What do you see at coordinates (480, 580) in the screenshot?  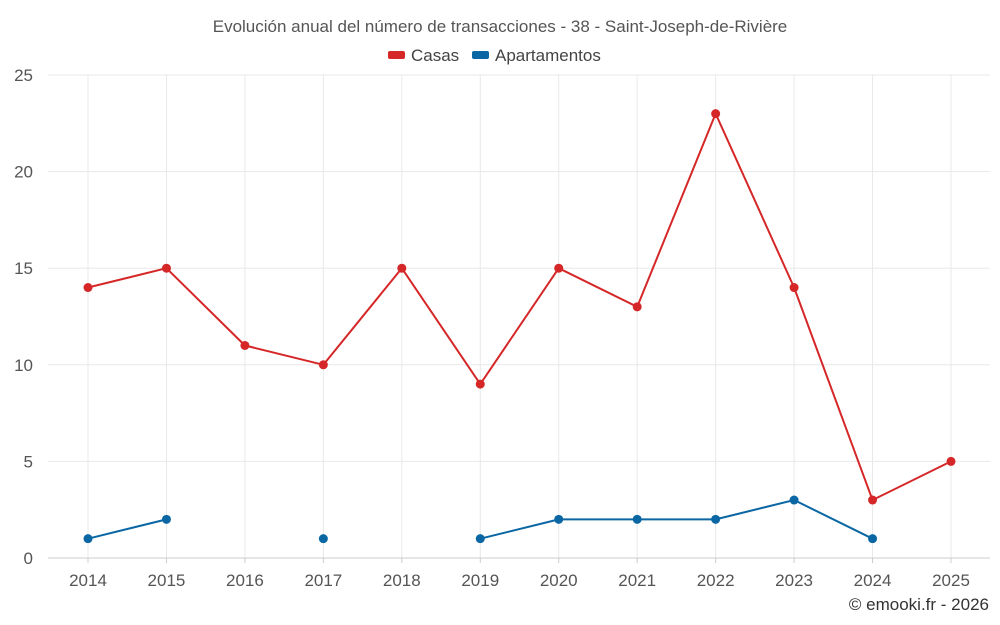 I see `x-tick-label: 2019` at bounding box center [480, 580].